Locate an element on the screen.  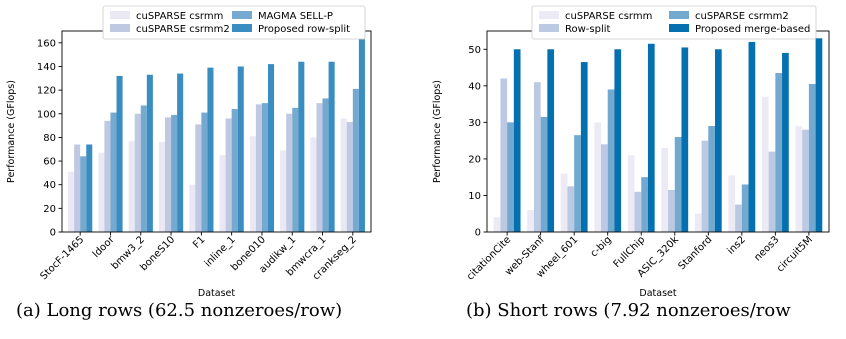
ytick-label-long-120: 120 is located at coordinates (46, 91).